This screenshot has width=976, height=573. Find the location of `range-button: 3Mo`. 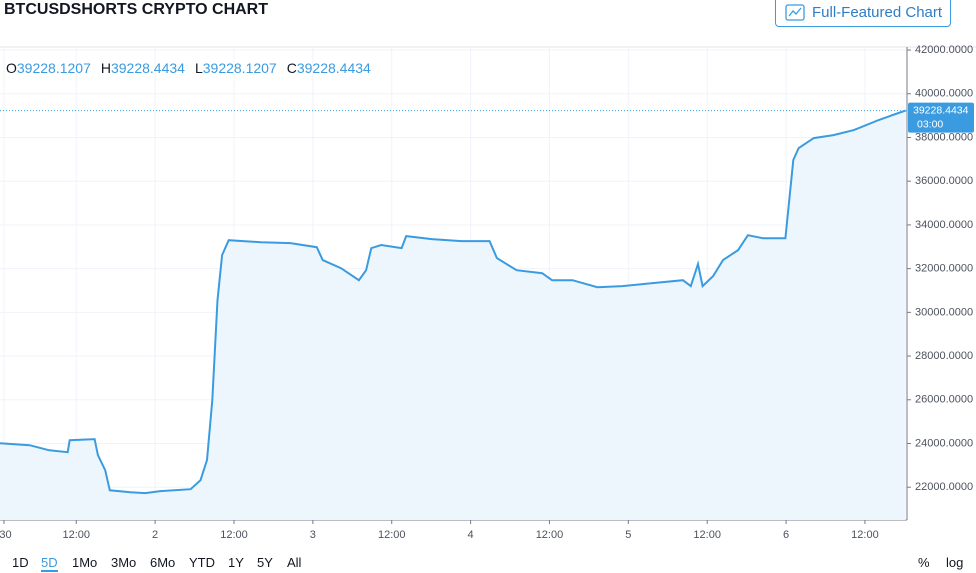

range-button: 3Mo is located at coordinates (124, 562).